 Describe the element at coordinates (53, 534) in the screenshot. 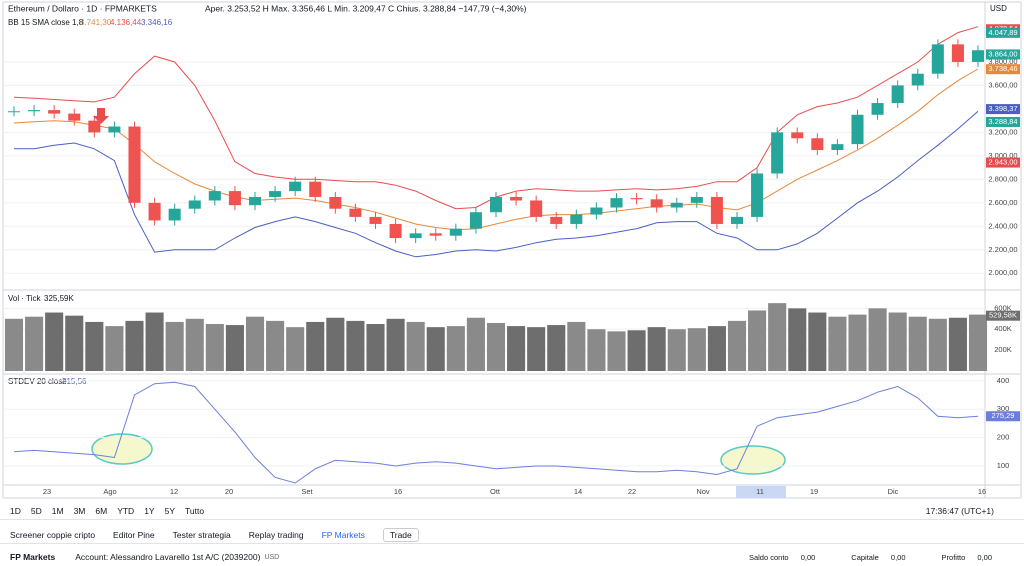

I see `tab: Screener coppie cripto` at that location.